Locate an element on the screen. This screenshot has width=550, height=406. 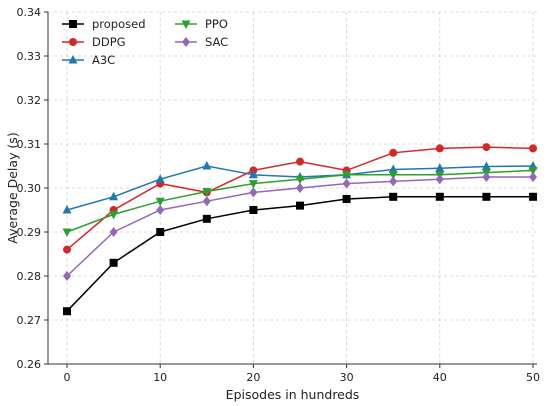
legend-item-proposed: proposed is located at coordinates (104, 24).